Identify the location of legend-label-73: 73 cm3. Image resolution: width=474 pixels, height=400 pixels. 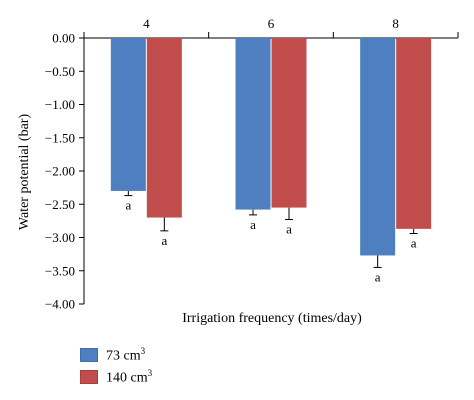
(126, 354).